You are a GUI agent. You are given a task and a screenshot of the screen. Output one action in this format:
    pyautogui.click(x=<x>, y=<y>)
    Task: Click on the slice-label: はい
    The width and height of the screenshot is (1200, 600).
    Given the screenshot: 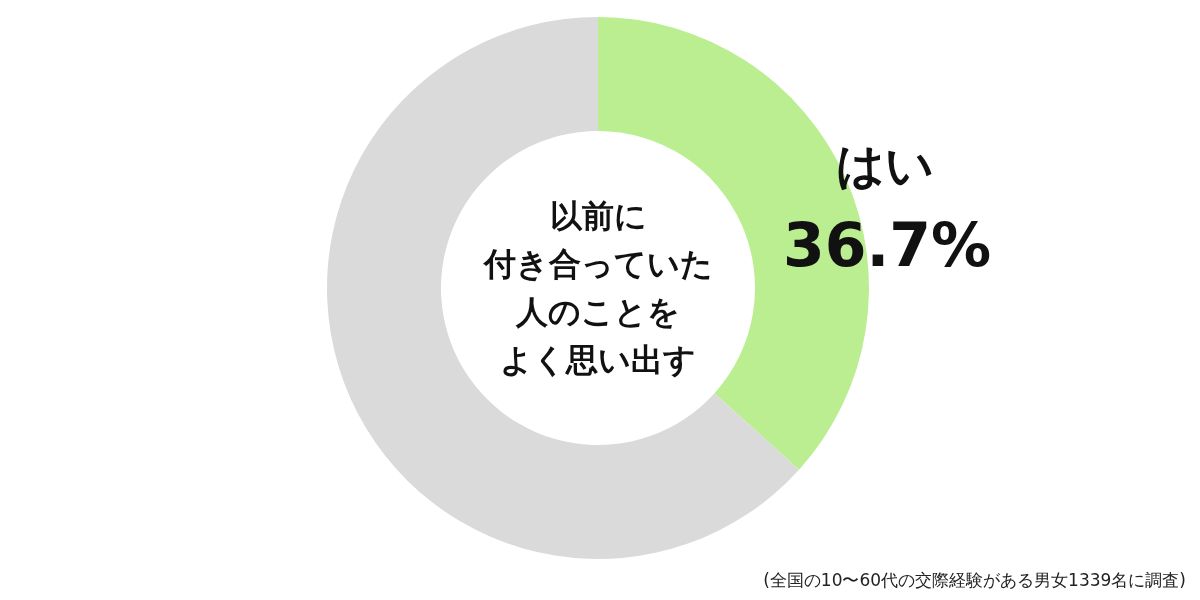 What is the action you would take?
    pyautogui.click(x=885, y=164)
    